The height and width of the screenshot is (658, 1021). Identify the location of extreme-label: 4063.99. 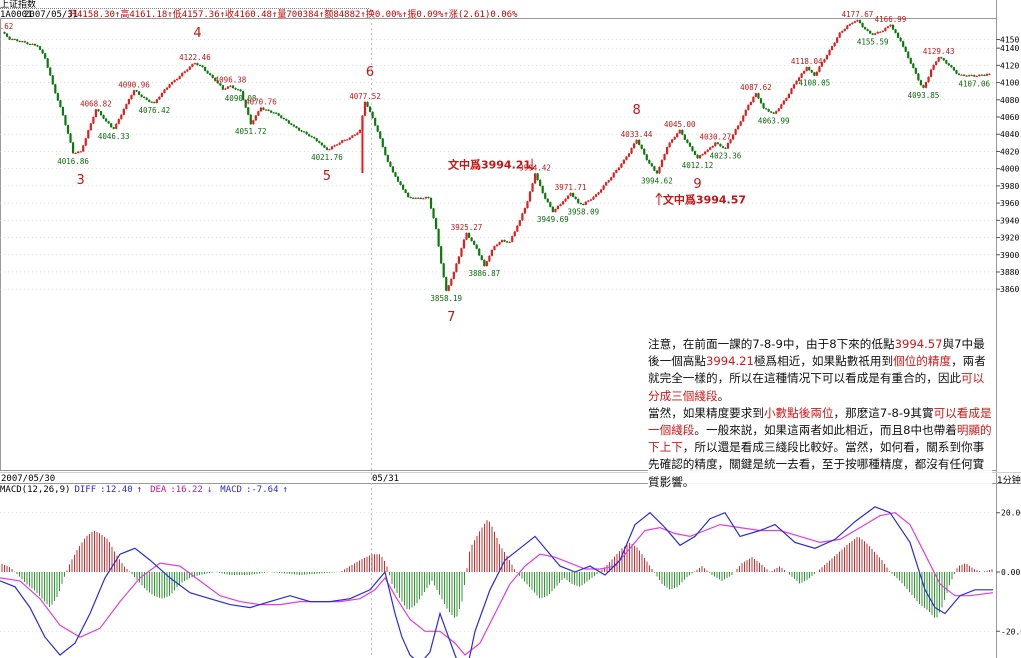
(774, 121).